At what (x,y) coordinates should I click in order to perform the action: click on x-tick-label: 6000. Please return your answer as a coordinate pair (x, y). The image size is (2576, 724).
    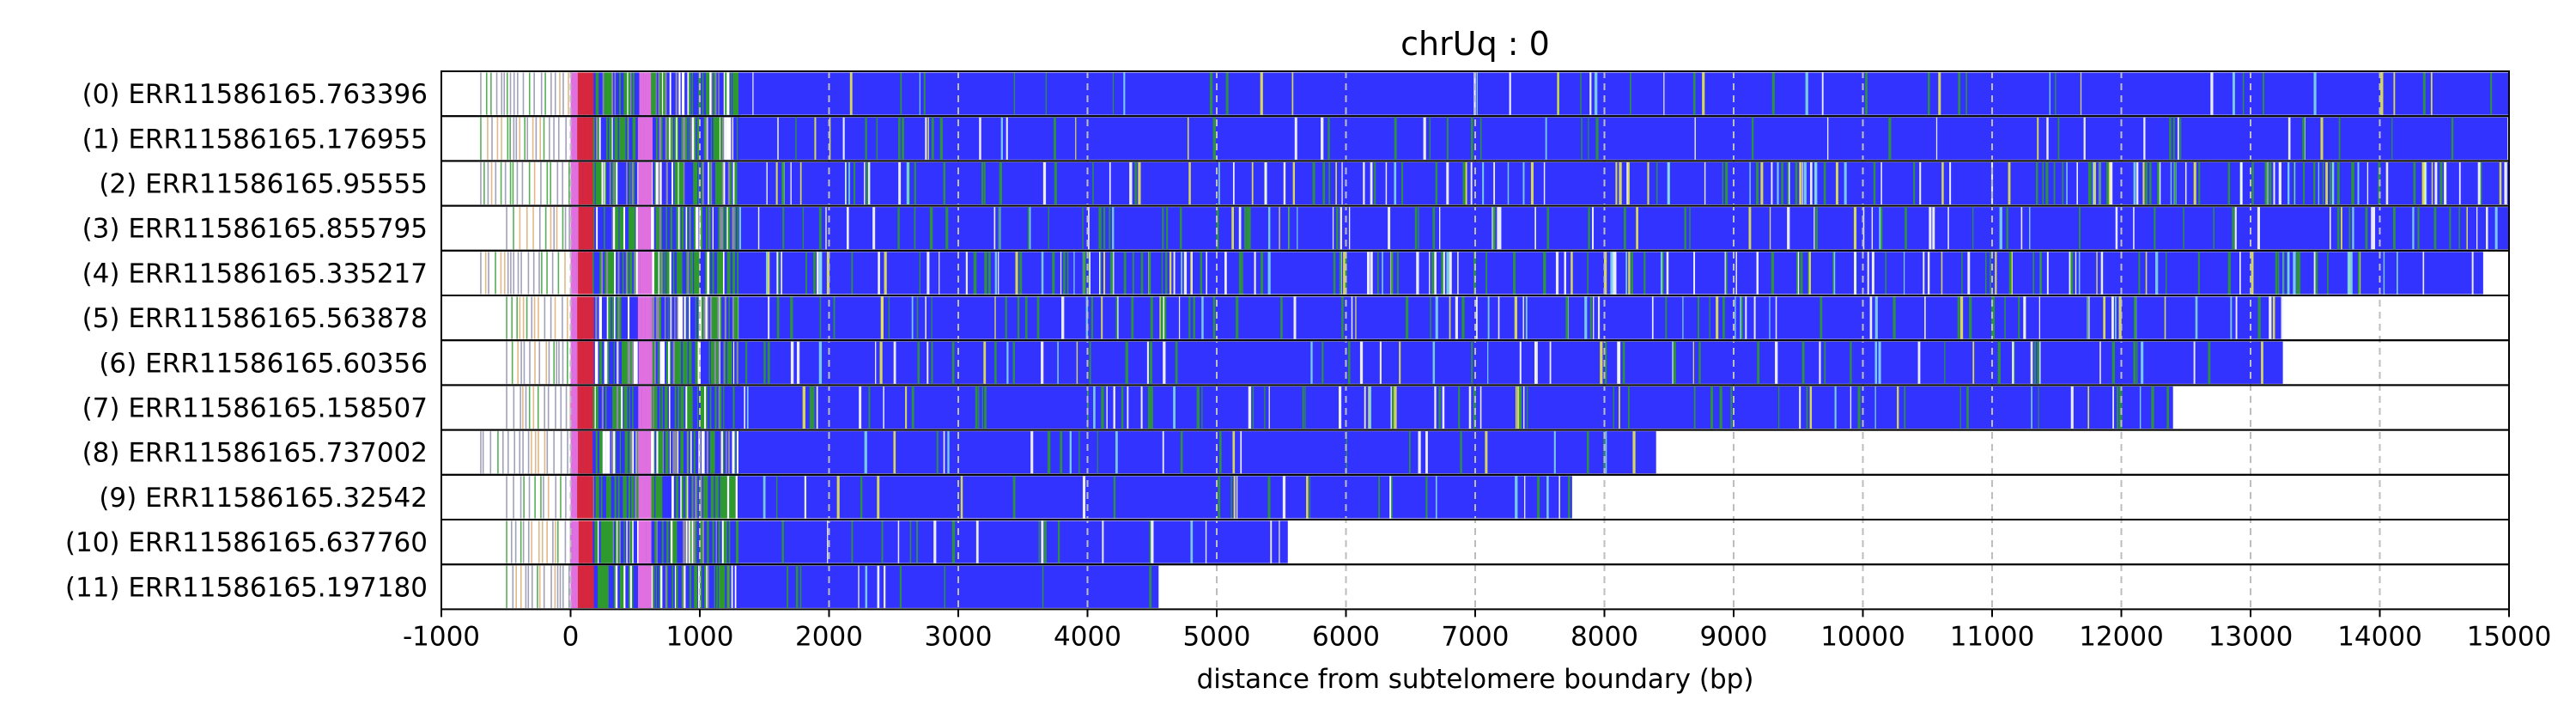
    Looking at the image, I should click on (1346, 636).